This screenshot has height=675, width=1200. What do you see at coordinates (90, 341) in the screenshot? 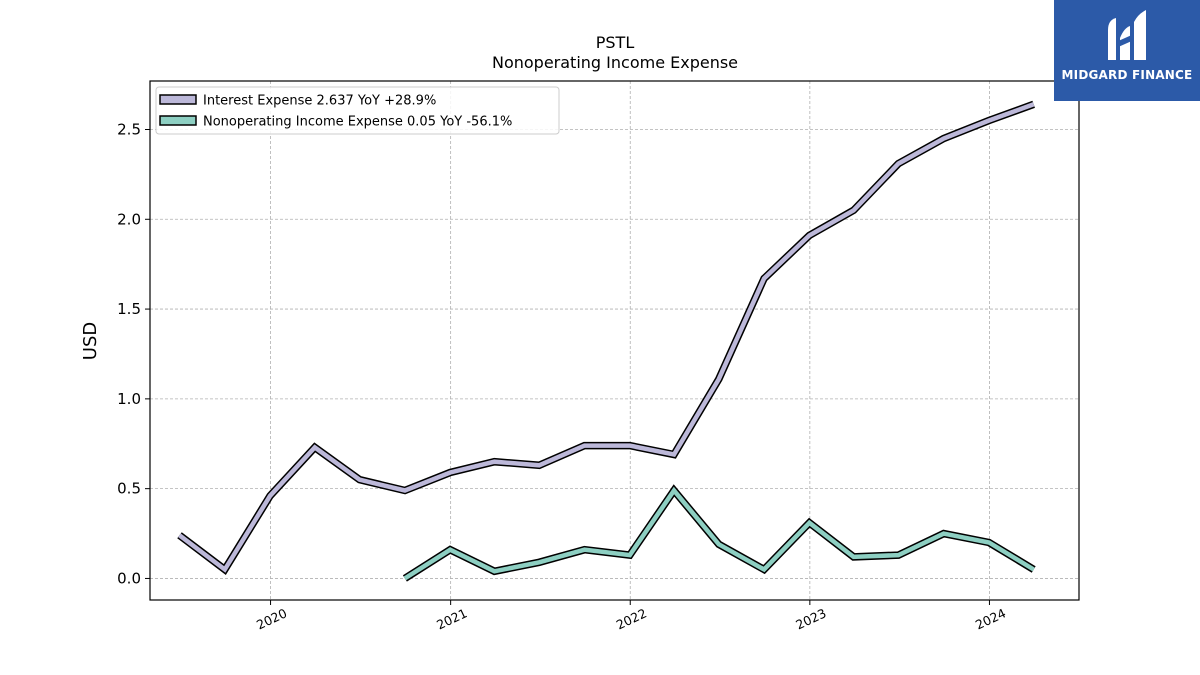
I see `y-axis-label: USD` at bounding box center [90, 341].